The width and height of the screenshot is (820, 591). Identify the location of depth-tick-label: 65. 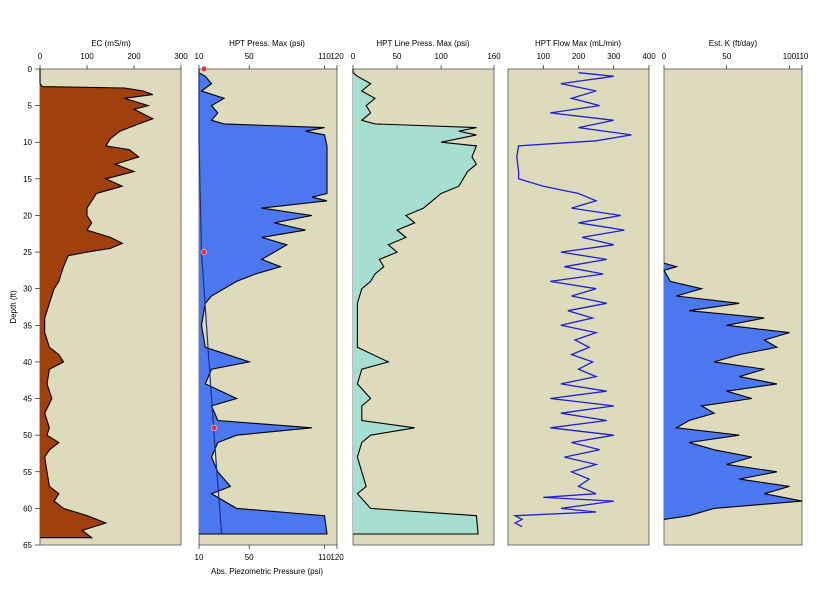
(27, 545).